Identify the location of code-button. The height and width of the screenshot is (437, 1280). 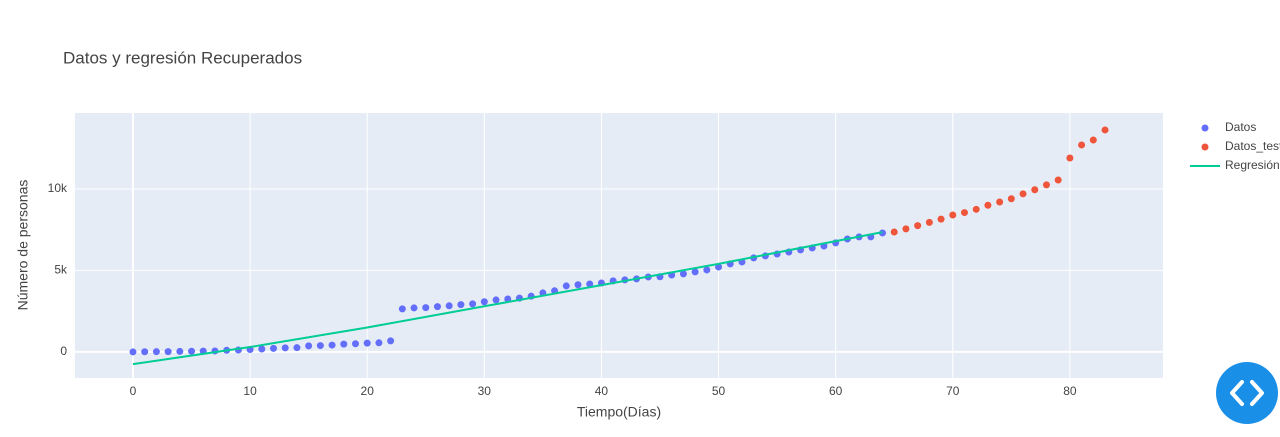
(1247, 393).